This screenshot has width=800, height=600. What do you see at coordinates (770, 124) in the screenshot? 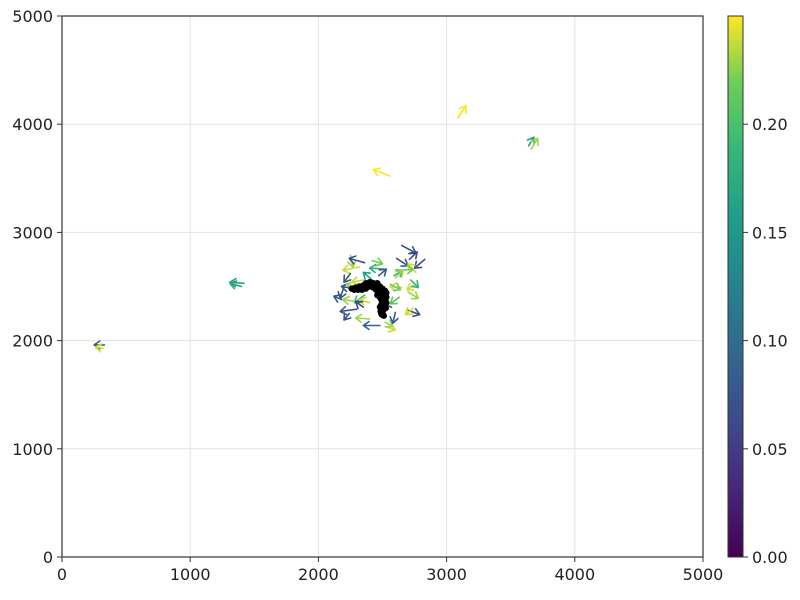
I see `colorbar-tick-label: 0.20` at bounding box center [770, 124].